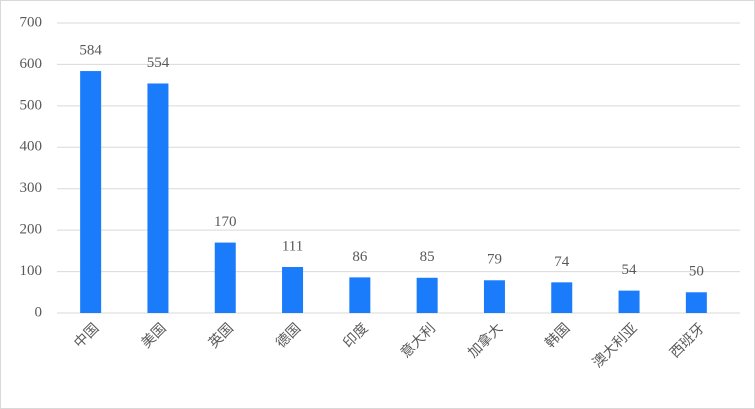 The height and width of the screenshot is (409, 755). I want to click on y-tick-label: 700, so click(31, 22).